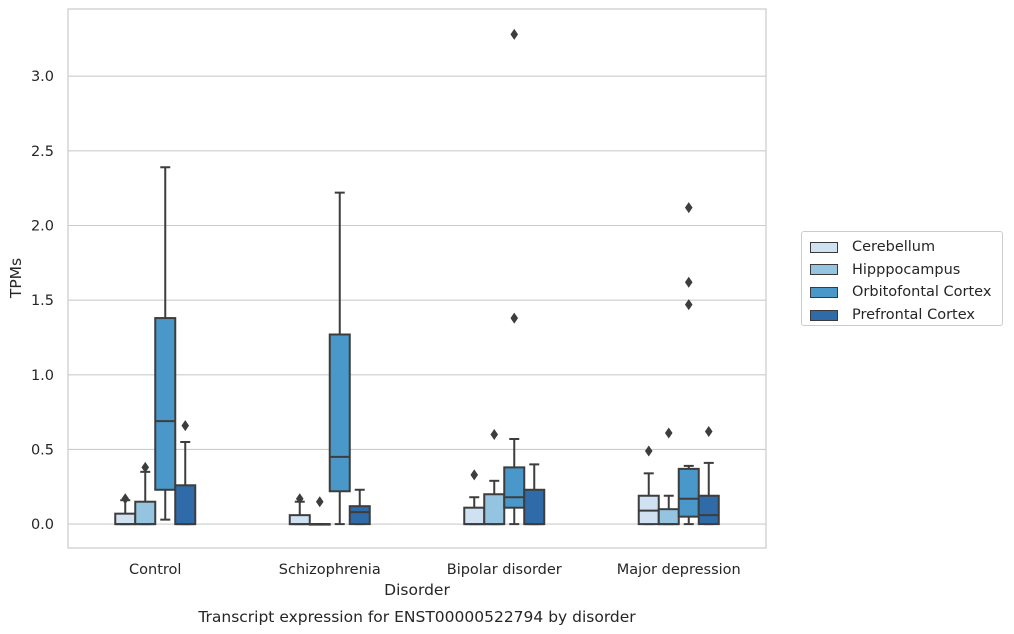  Describe the element at coordinates (42, 226) in the screenshot. I see `y-tick-label: 2.0` at that location.